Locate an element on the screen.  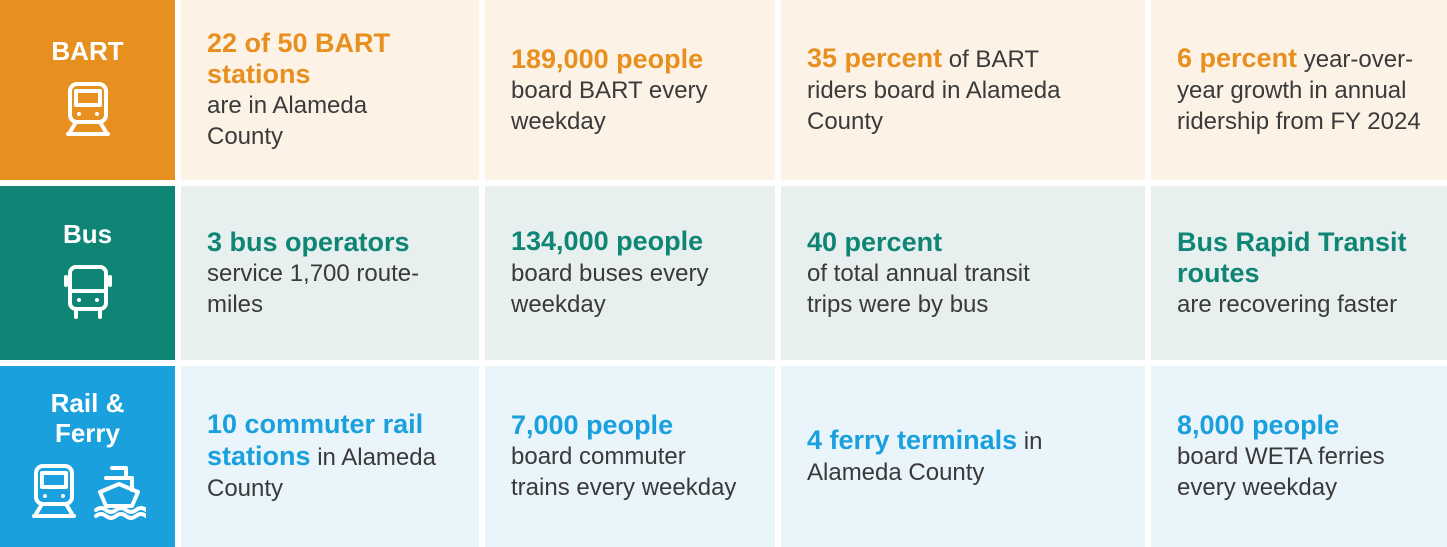
stat-cell: 4 ferry terminals in Alameda County is located at coordinates (963, 456).